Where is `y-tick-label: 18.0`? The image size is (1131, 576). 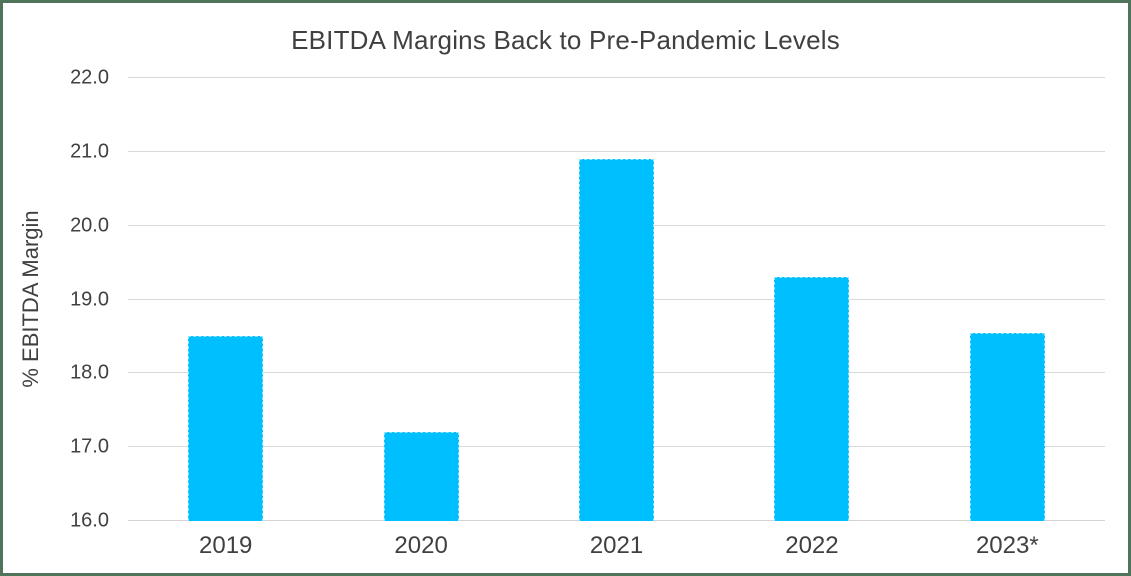
y-tick-label: 18.0 is located at coordinates (89, 372).